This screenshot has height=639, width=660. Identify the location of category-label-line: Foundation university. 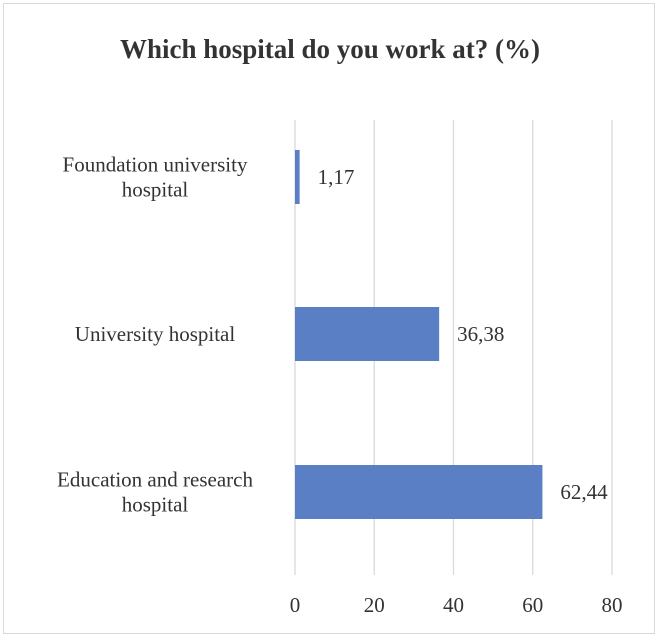
(155, 165).